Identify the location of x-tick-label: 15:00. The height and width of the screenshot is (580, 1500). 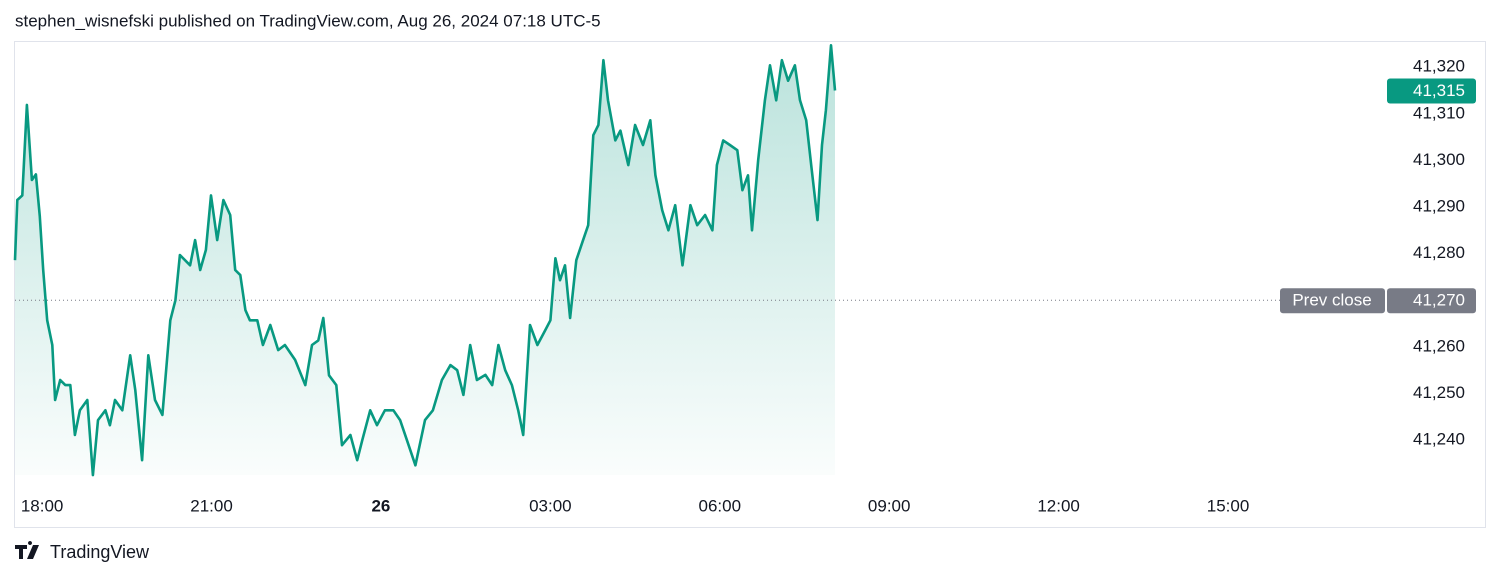
(1228, 505).